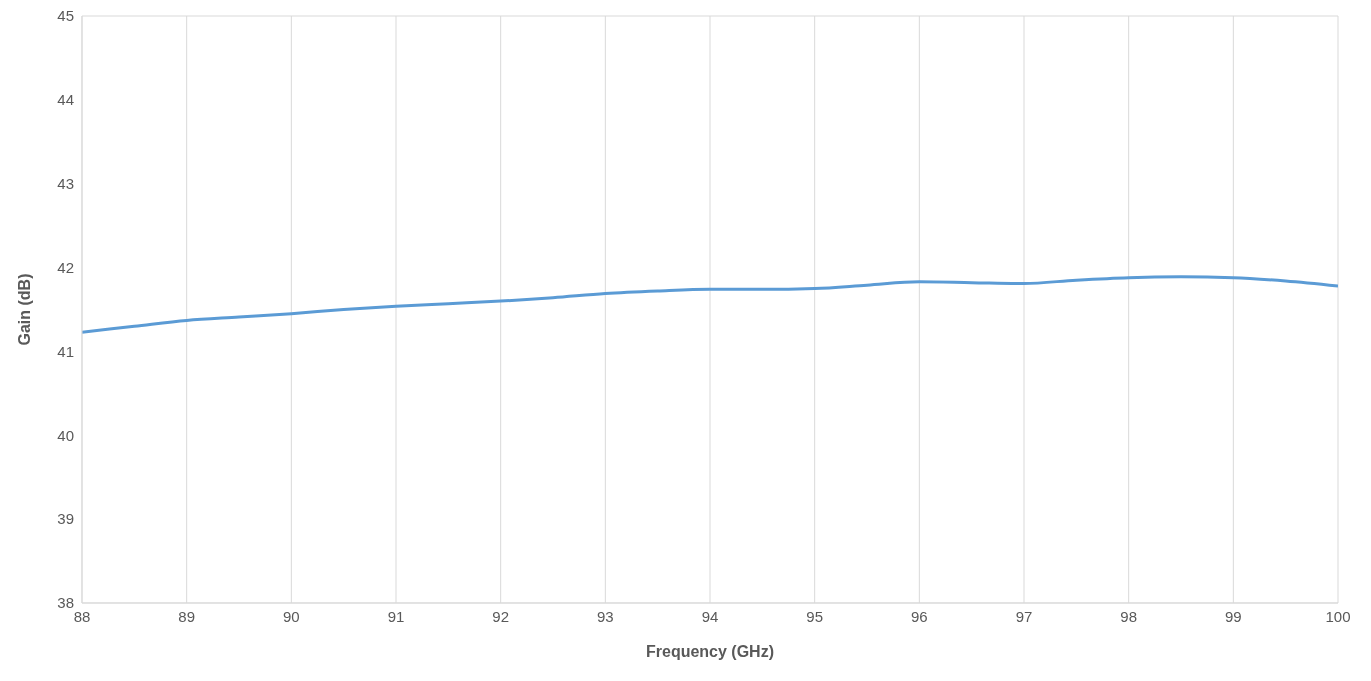  Describe the element at coordinates (82, 616) in the screenshot. I see `x-tick-label: 88` at that location.